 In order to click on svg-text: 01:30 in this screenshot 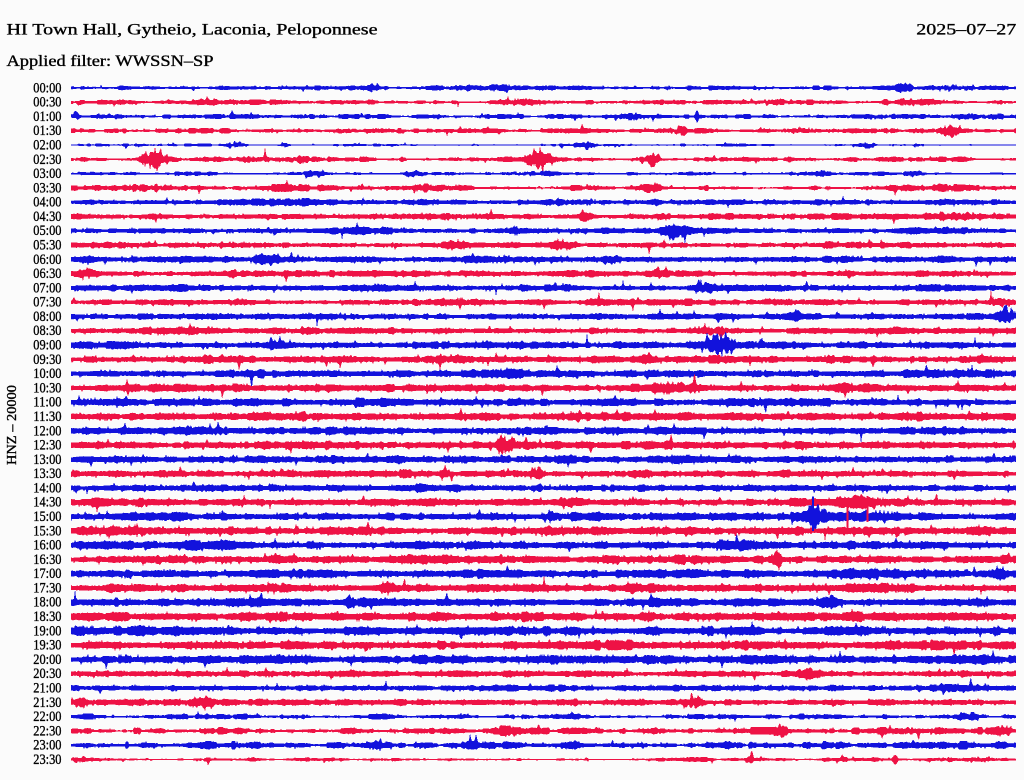, I will do `click(47, 131)`.